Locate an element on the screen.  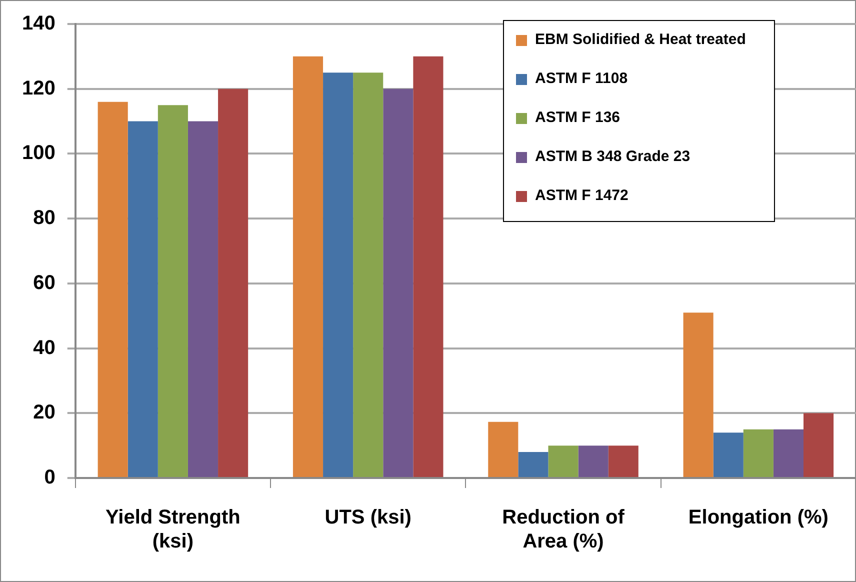
x-tick-label: Reduction of Area (%) is located at coordinates (563, 529).